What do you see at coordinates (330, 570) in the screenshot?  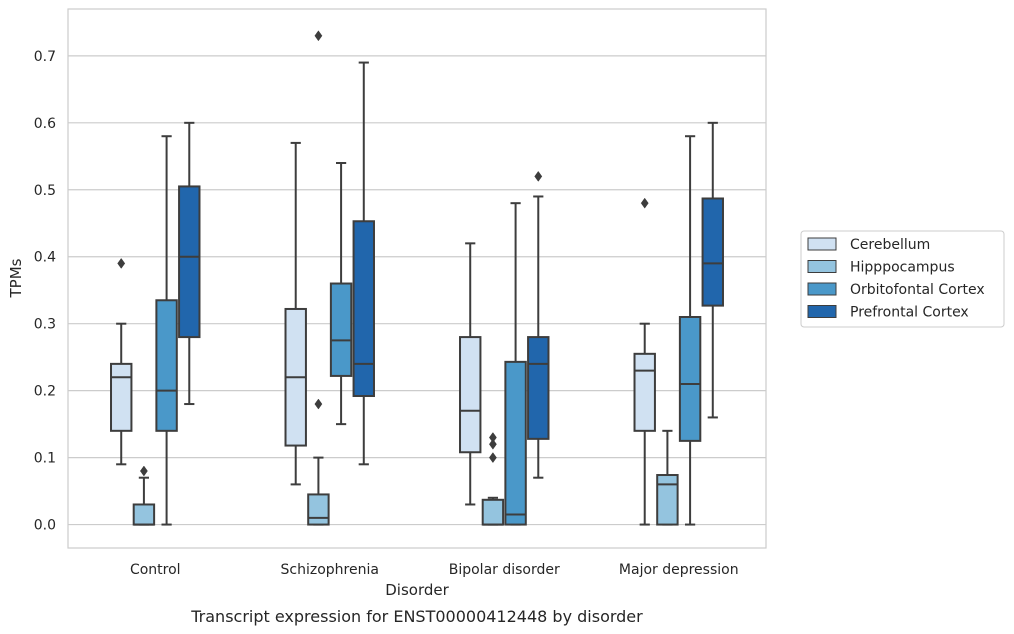 I see `x-tick-label: Schizophrenia` at bounding box center [330, 570].